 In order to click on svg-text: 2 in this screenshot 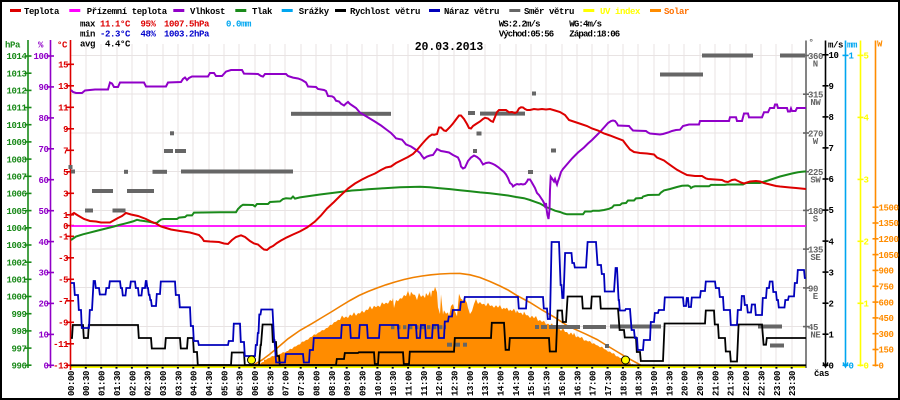, I will do `click(866, 243)`.